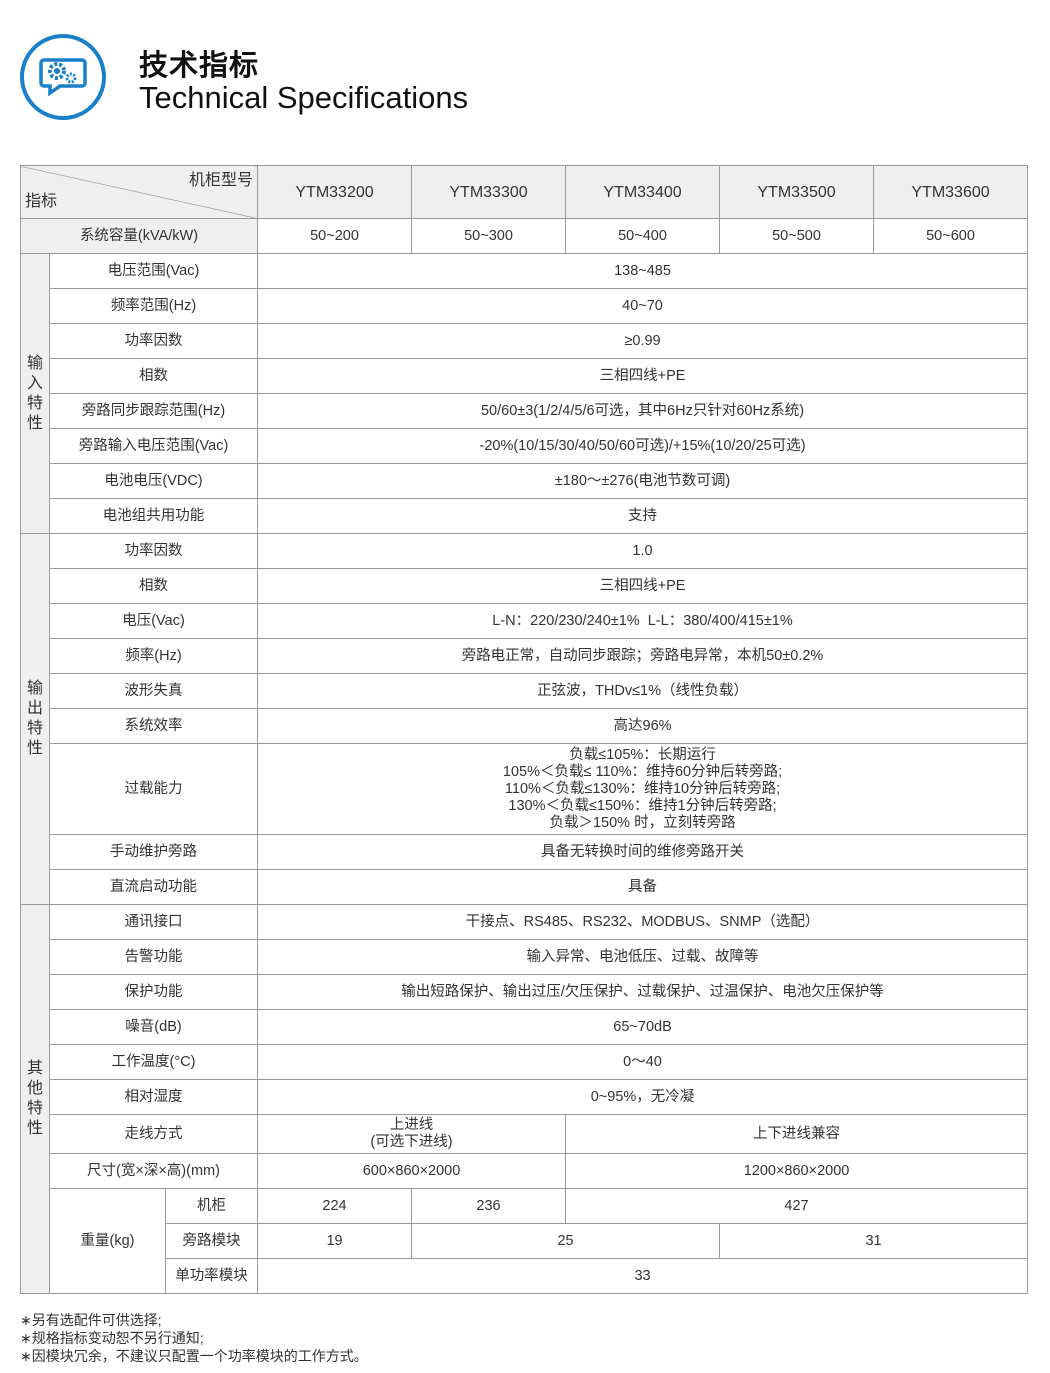 The image size is (1050, 1373). What do you see at coordinates (643, 341) in the screenshot?
I see `cell-value: ≥0.99` at bounding box center [643, 341].